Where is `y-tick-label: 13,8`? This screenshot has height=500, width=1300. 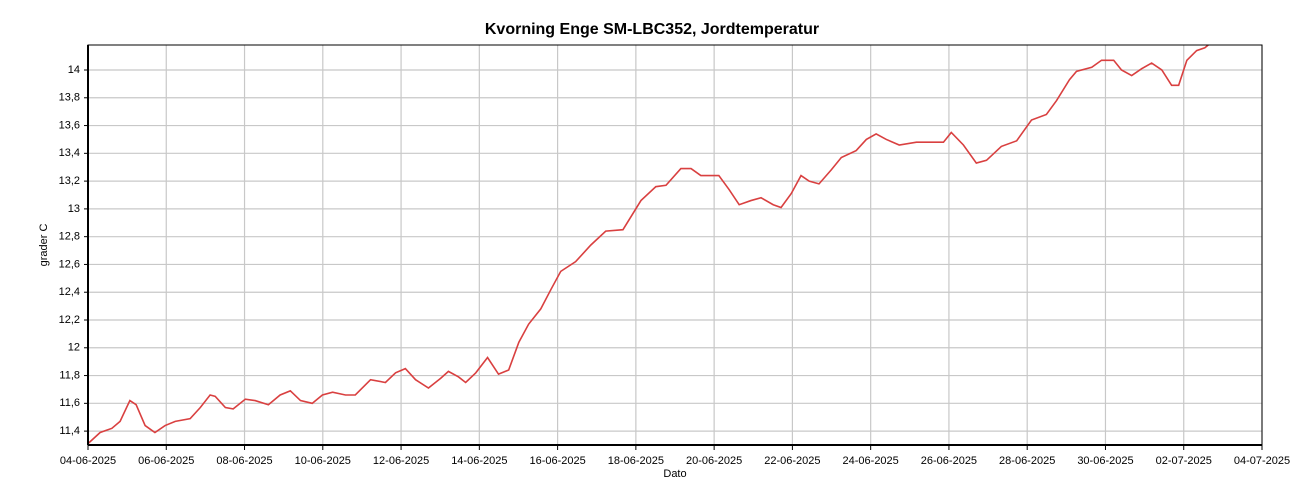 y-tick-label: 13,8 is located at coordinates (69, 98).